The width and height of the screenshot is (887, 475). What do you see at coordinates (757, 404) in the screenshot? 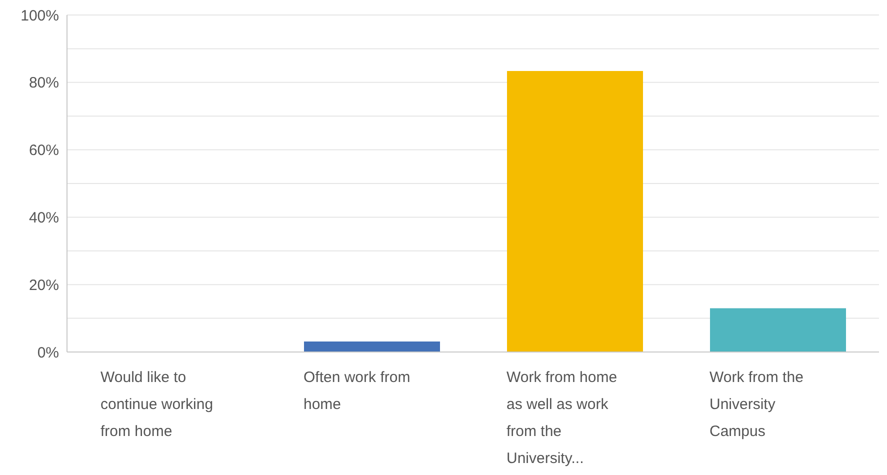
I see `x-tick-label: Work from the University Campus` at bounding box center [757, 404].